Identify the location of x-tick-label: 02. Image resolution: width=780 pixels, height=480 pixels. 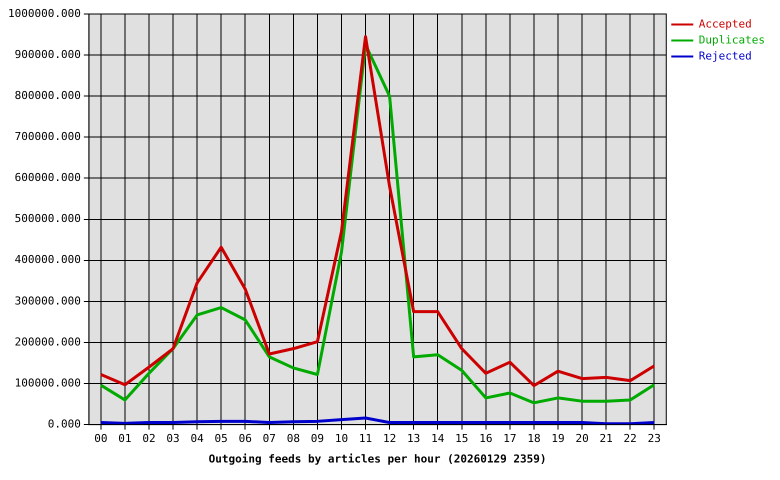
(149, 439).